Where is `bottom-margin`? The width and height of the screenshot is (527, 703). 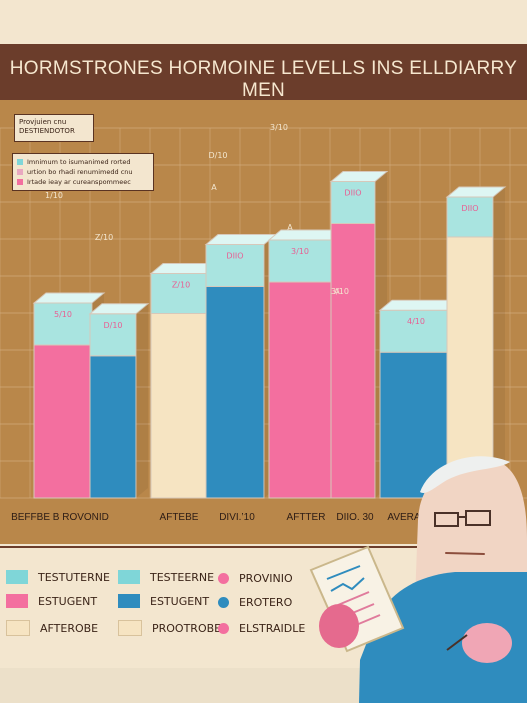
bottom-margin is located at coordinates (263, 685).